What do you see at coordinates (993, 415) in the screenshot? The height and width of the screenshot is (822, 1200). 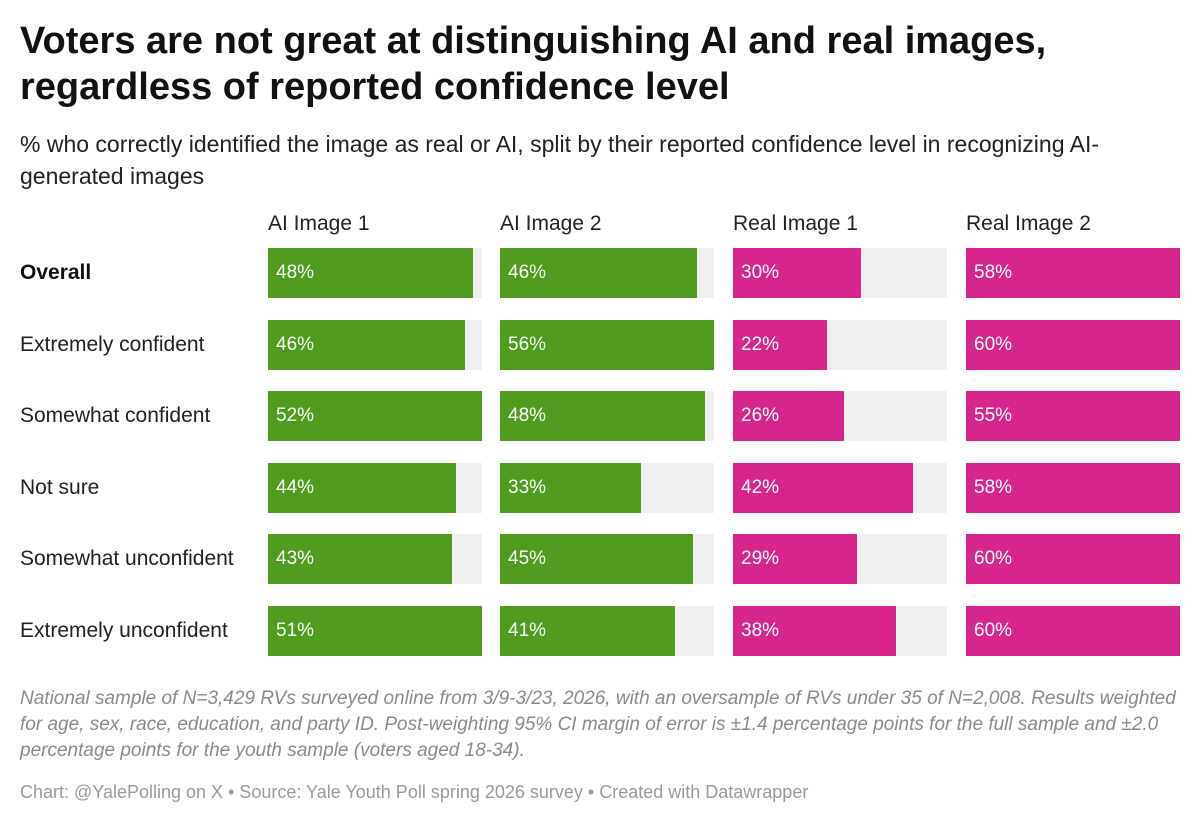 I see `value-label: 55%` at bounding box center [993, 415].